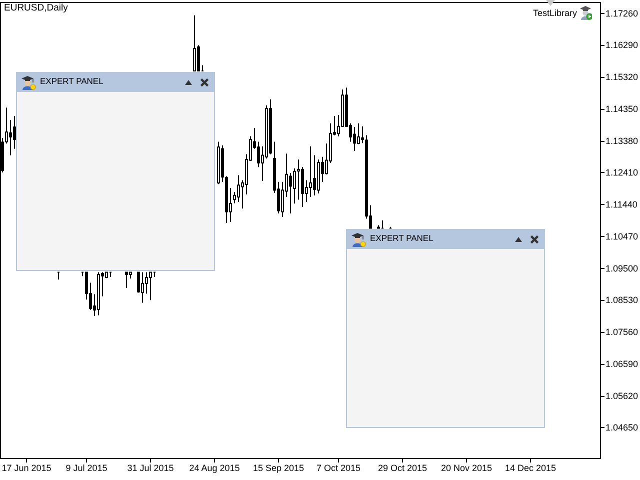 The image size is (640, 480). Describe the element at coordinates (622, 268) in the screenshot. I see `y-tick-label: 1.09500` at that location.